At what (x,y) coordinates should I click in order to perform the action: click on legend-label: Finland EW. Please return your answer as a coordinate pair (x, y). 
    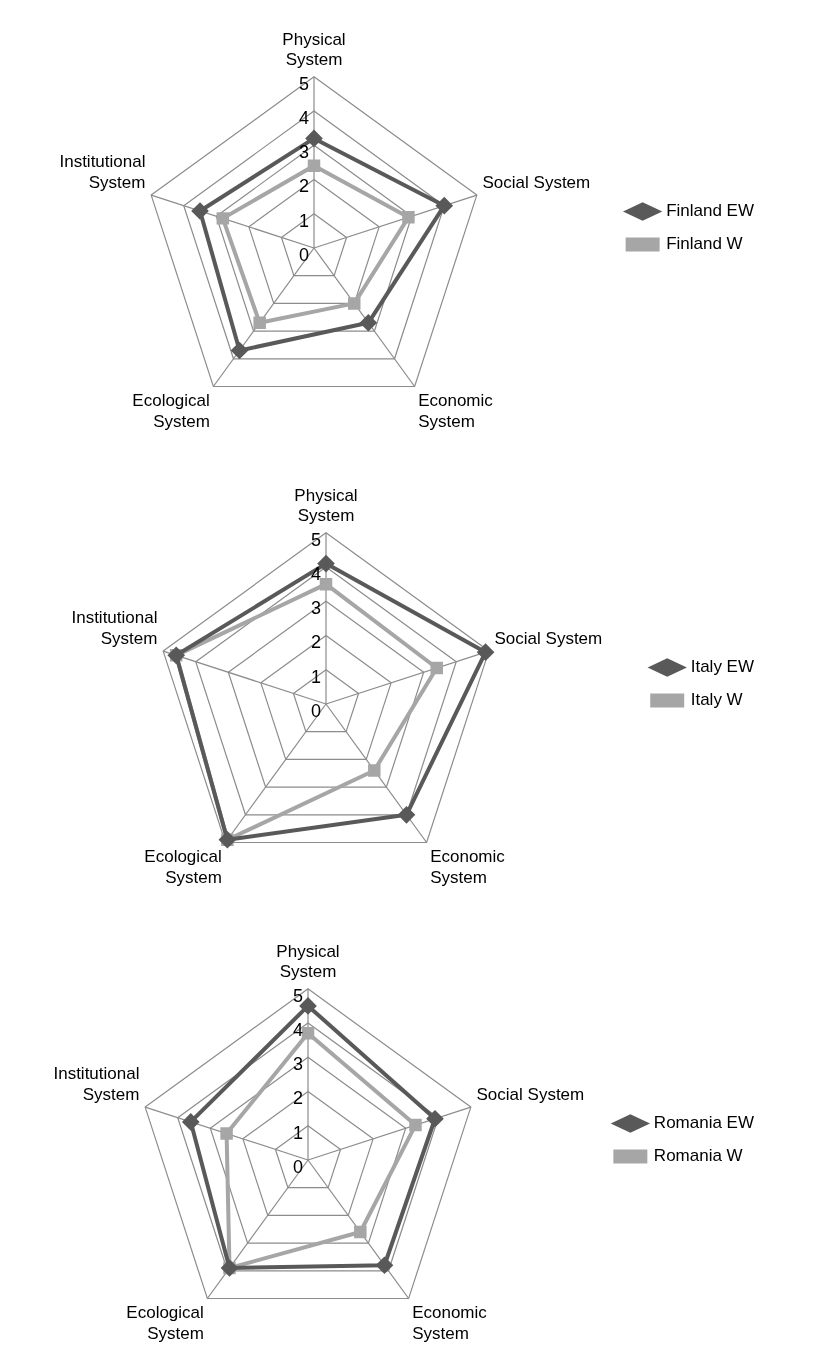
    Looking at the image, I should click on (710, 211).